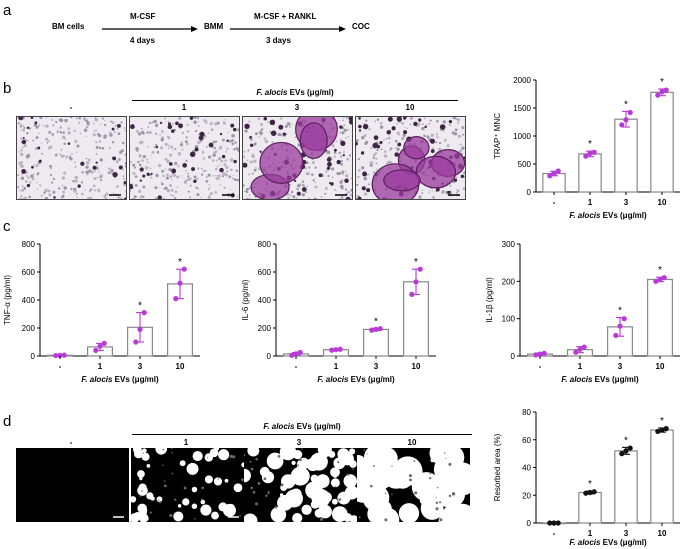 The height and width of the screenshot is (549, 692). I want to click on y-tick-label: 20, so click(526, 495).